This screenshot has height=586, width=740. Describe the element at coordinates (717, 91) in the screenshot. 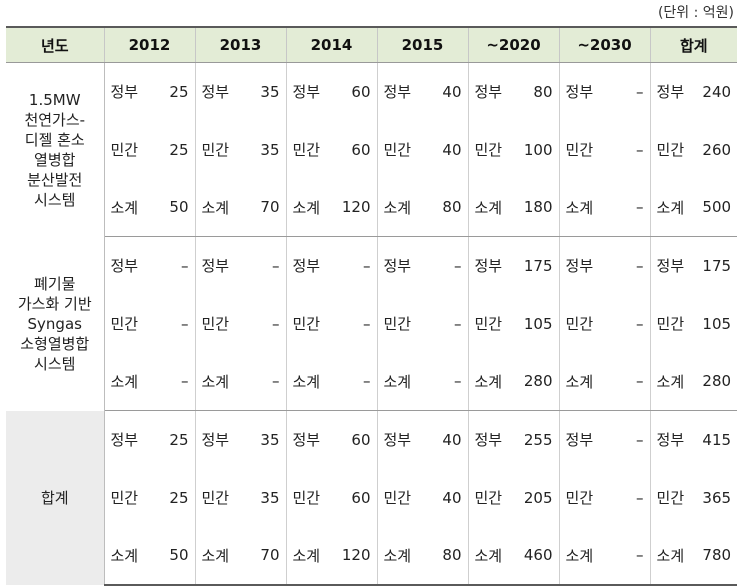

I see `value-cell: 240` at that location.